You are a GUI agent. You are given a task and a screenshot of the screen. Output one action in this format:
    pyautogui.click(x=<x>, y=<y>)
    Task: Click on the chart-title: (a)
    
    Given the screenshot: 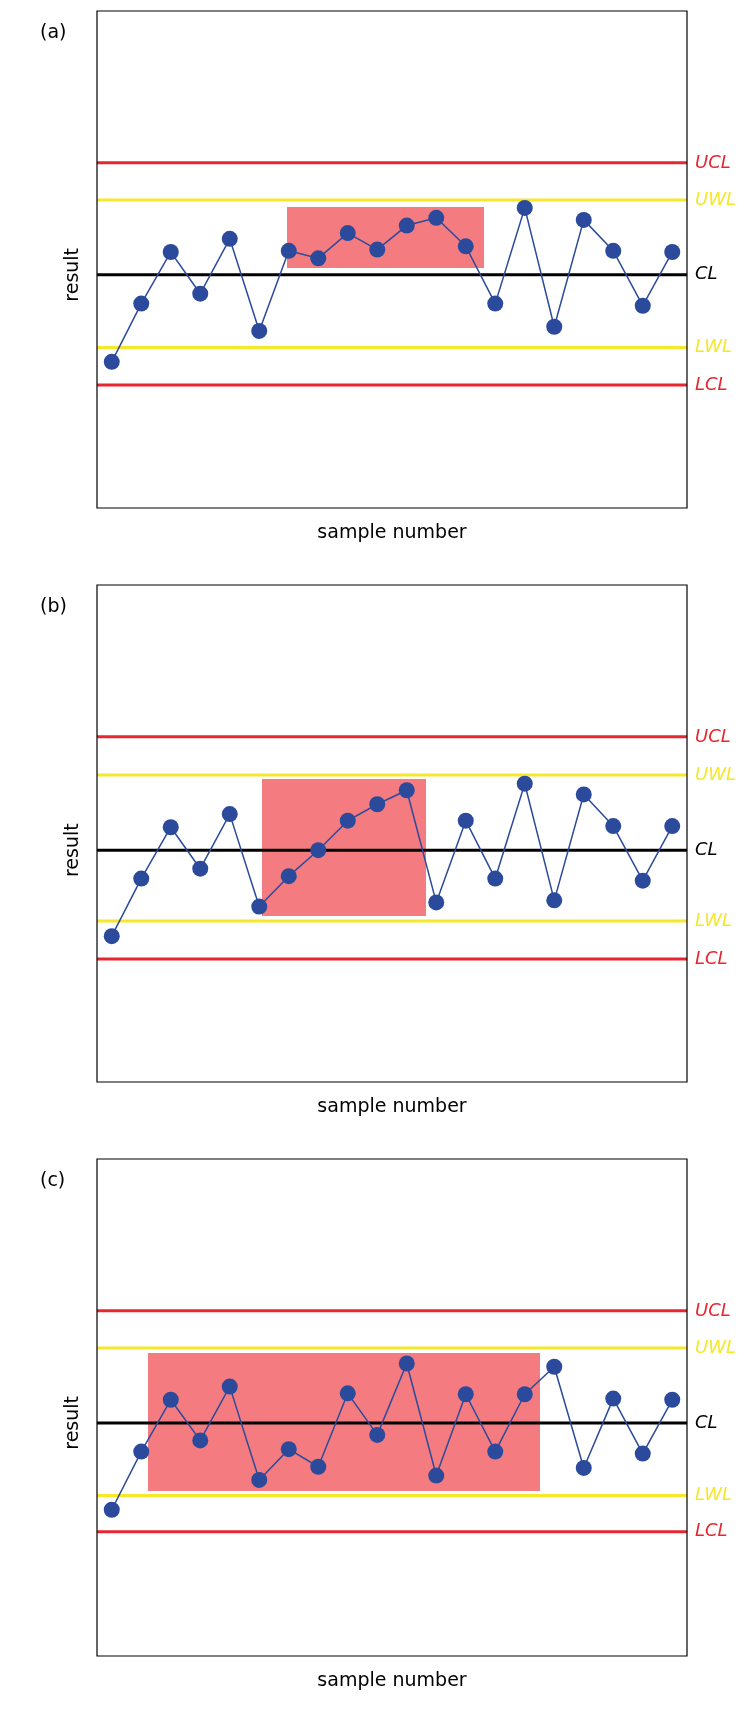 What is the action you would take?
    pyautogui.click(x=53, y=30)
    